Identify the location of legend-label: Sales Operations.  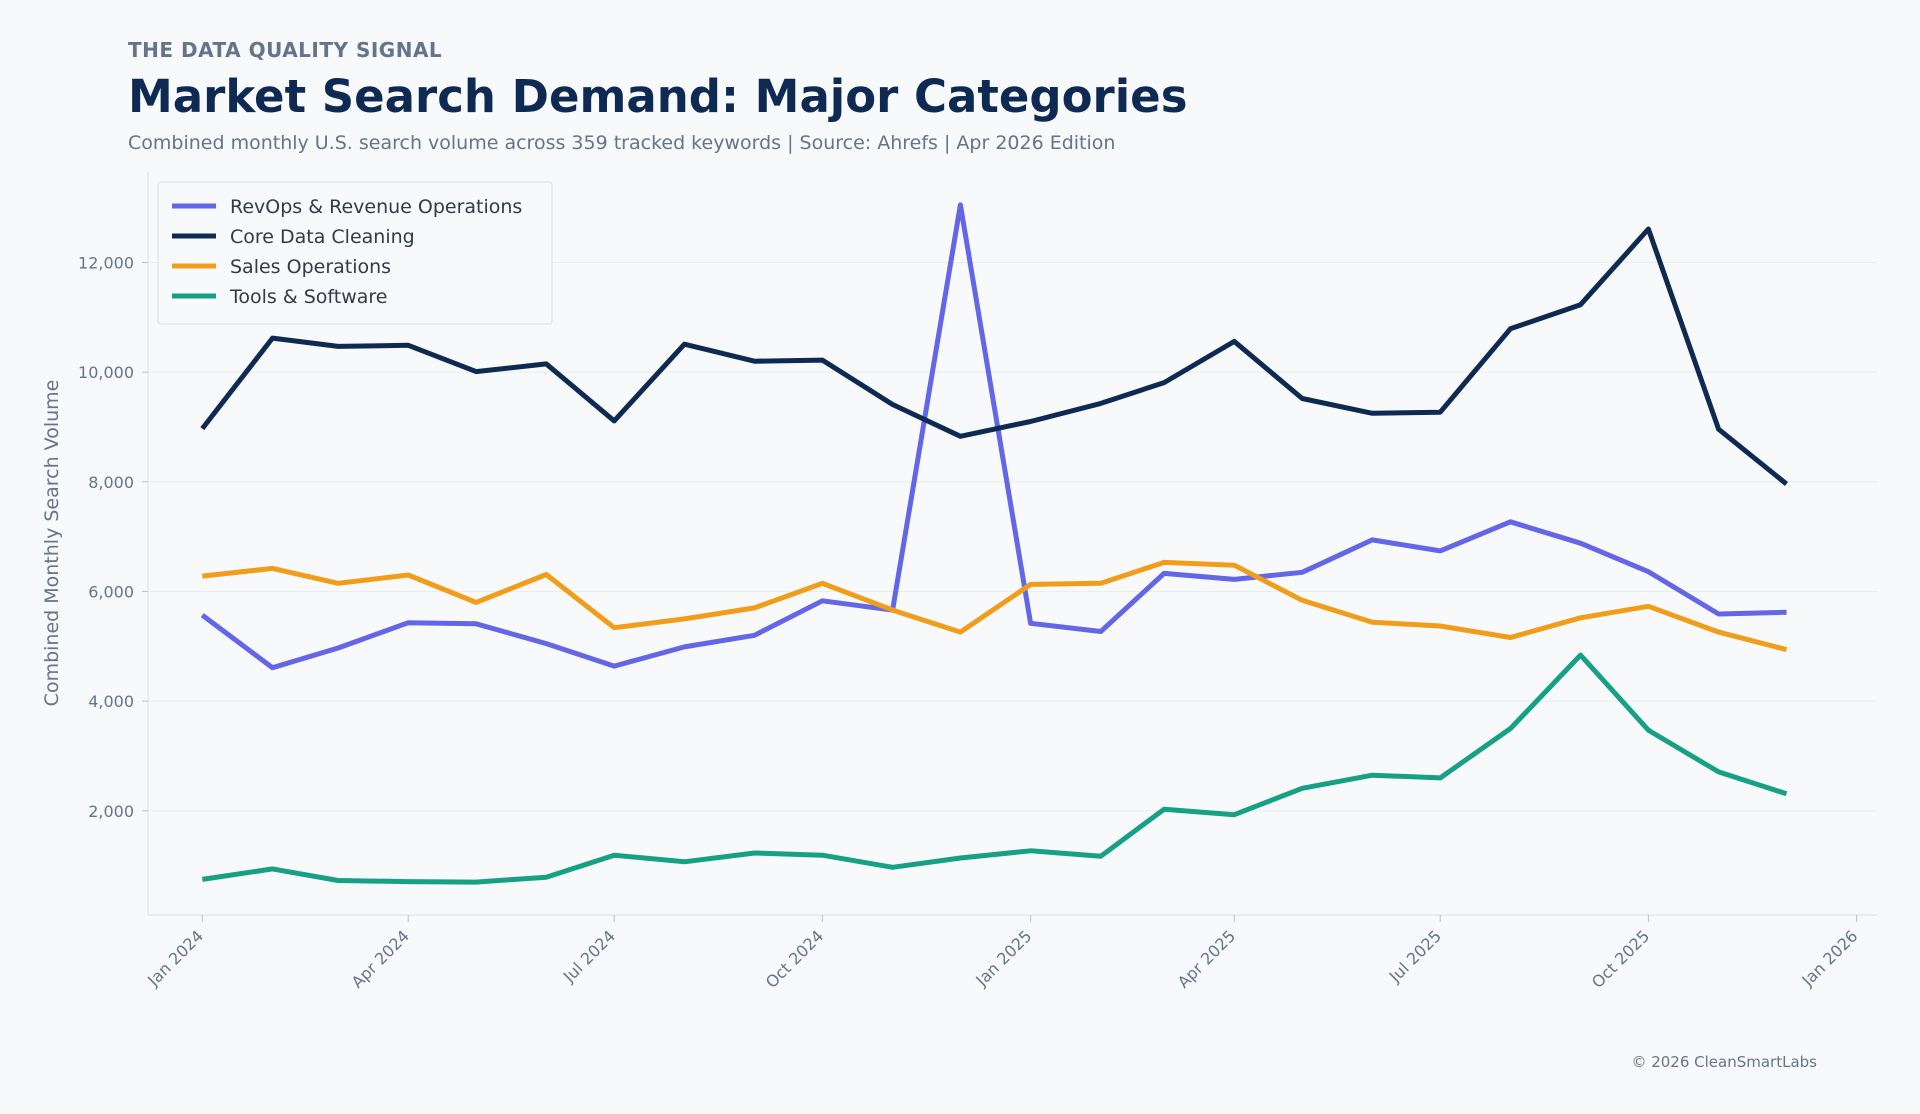
(310, 267).